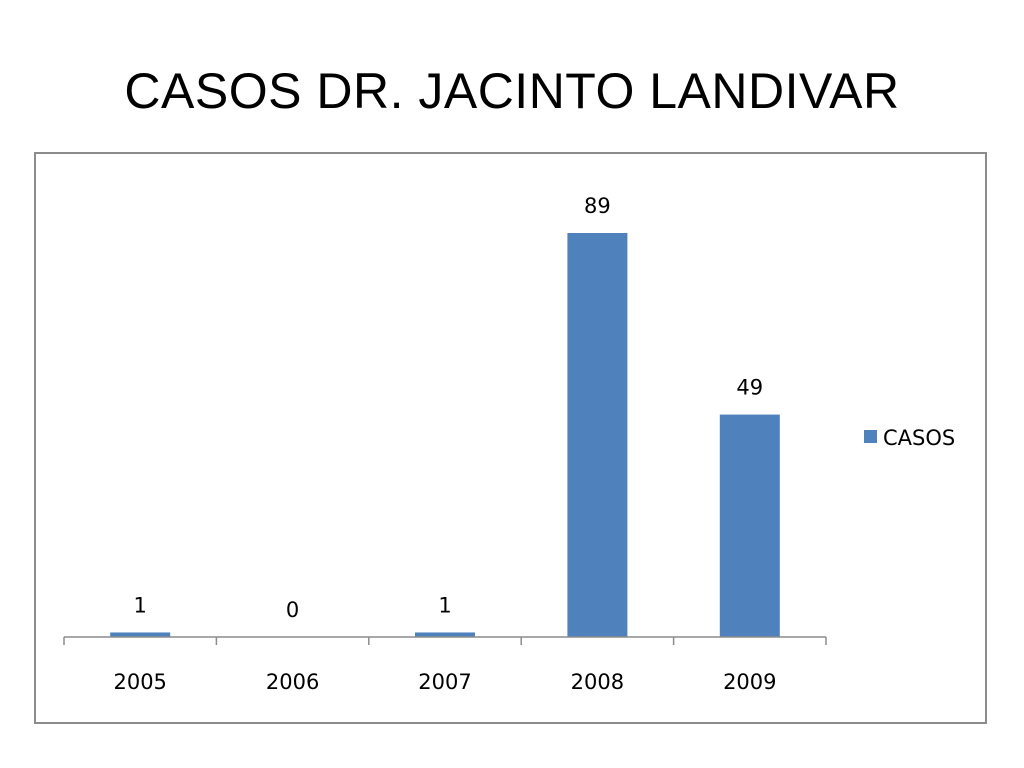 The image size is (1024, 768). I want to click on legend-swatch, so click(870, 436).